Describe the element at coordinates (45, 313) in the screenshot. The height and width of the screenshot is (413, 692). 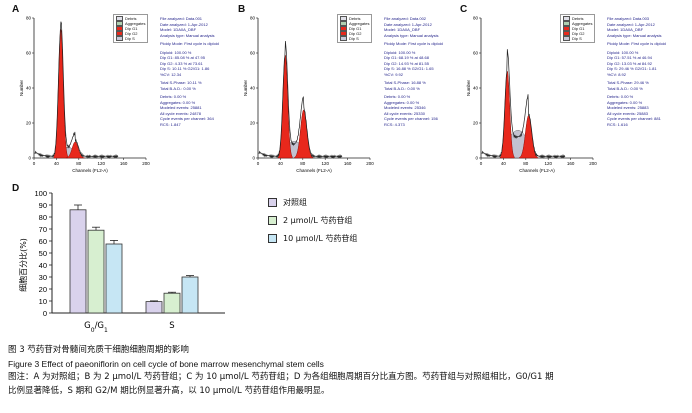
I see `bar-y-tick-label: 0` at that location.